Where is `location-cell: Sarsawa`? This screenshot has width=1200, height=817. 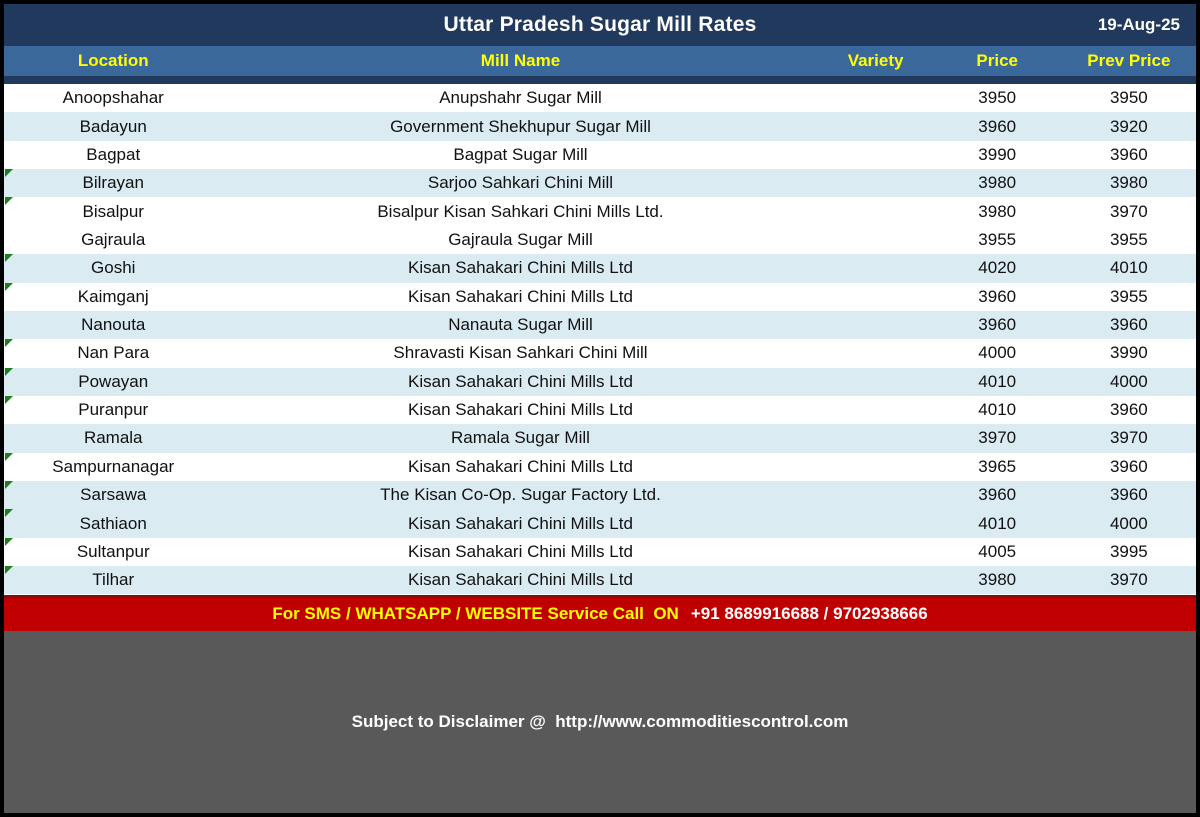
location-cell: Sarsawa is located at coordinates (113, 495).